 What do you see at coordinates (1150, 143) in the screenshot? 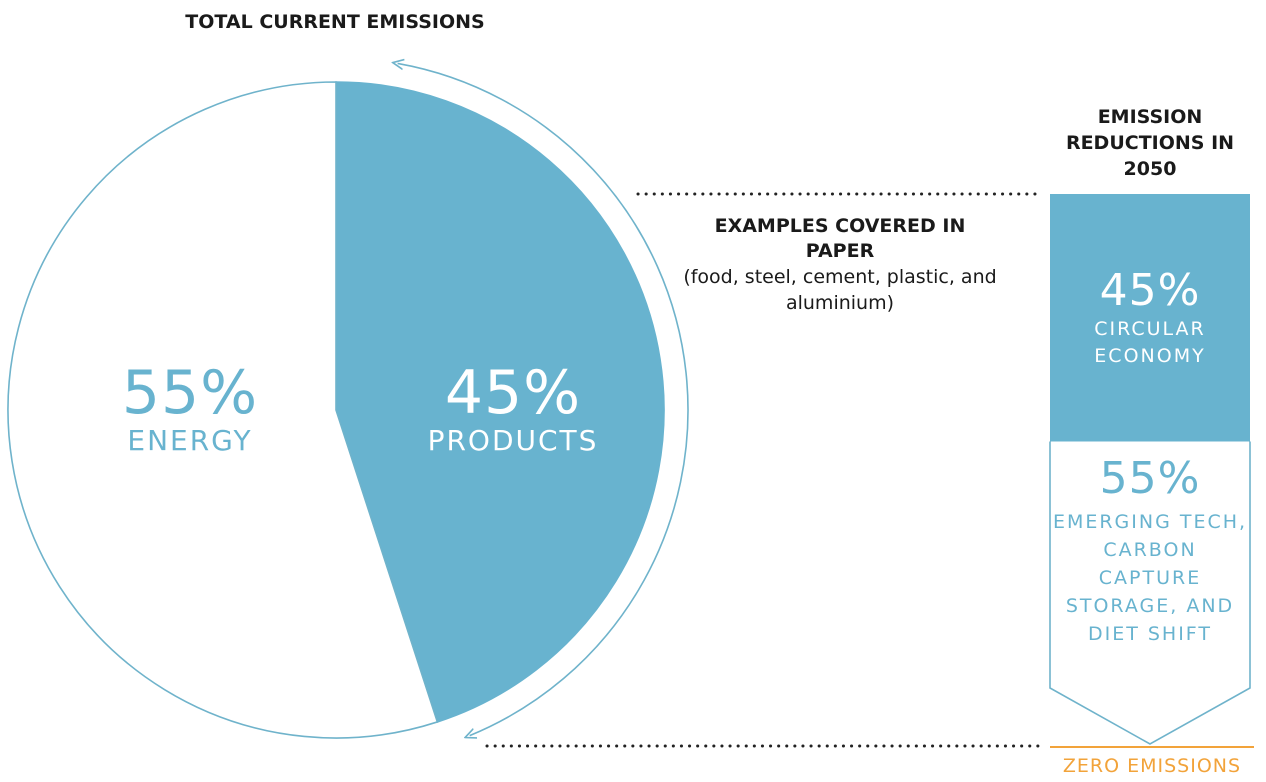
I see `reductions-title: EMISSION REDUCTIONS IN 2050` at bounding box center [1150, 143].